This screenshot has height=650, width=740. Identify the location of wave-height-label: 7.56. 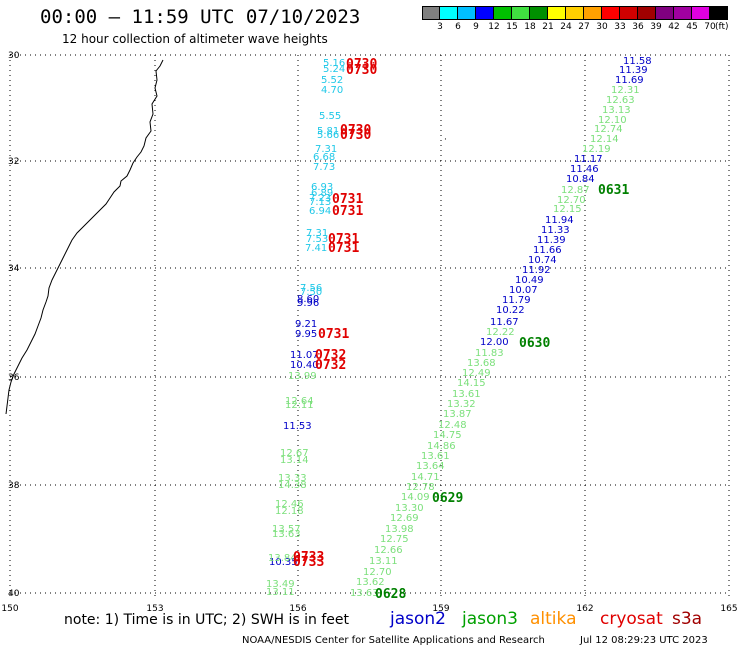
(311, 288).